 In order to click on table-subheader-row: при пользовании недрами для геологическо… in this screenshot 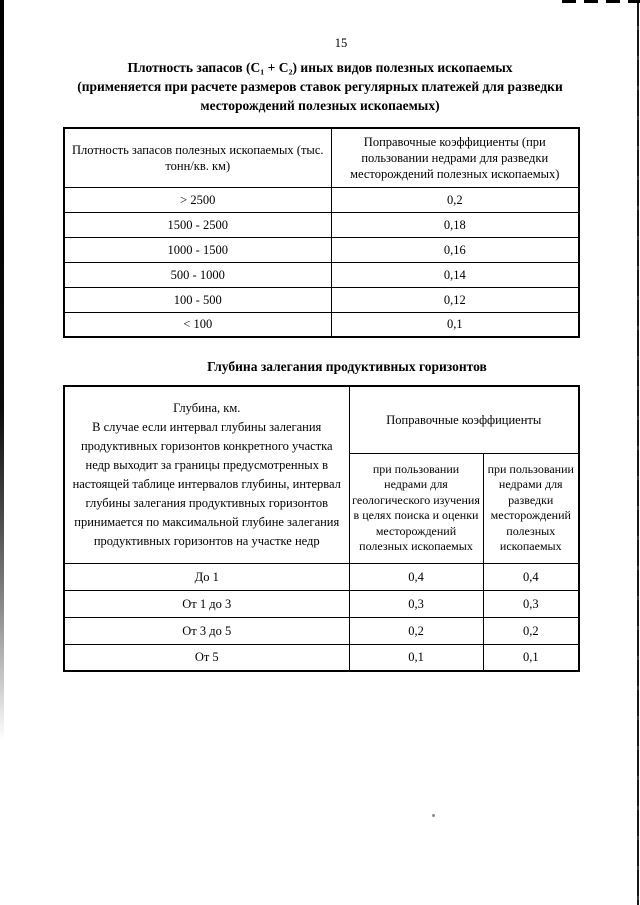, I will do `click(322, 508)`.